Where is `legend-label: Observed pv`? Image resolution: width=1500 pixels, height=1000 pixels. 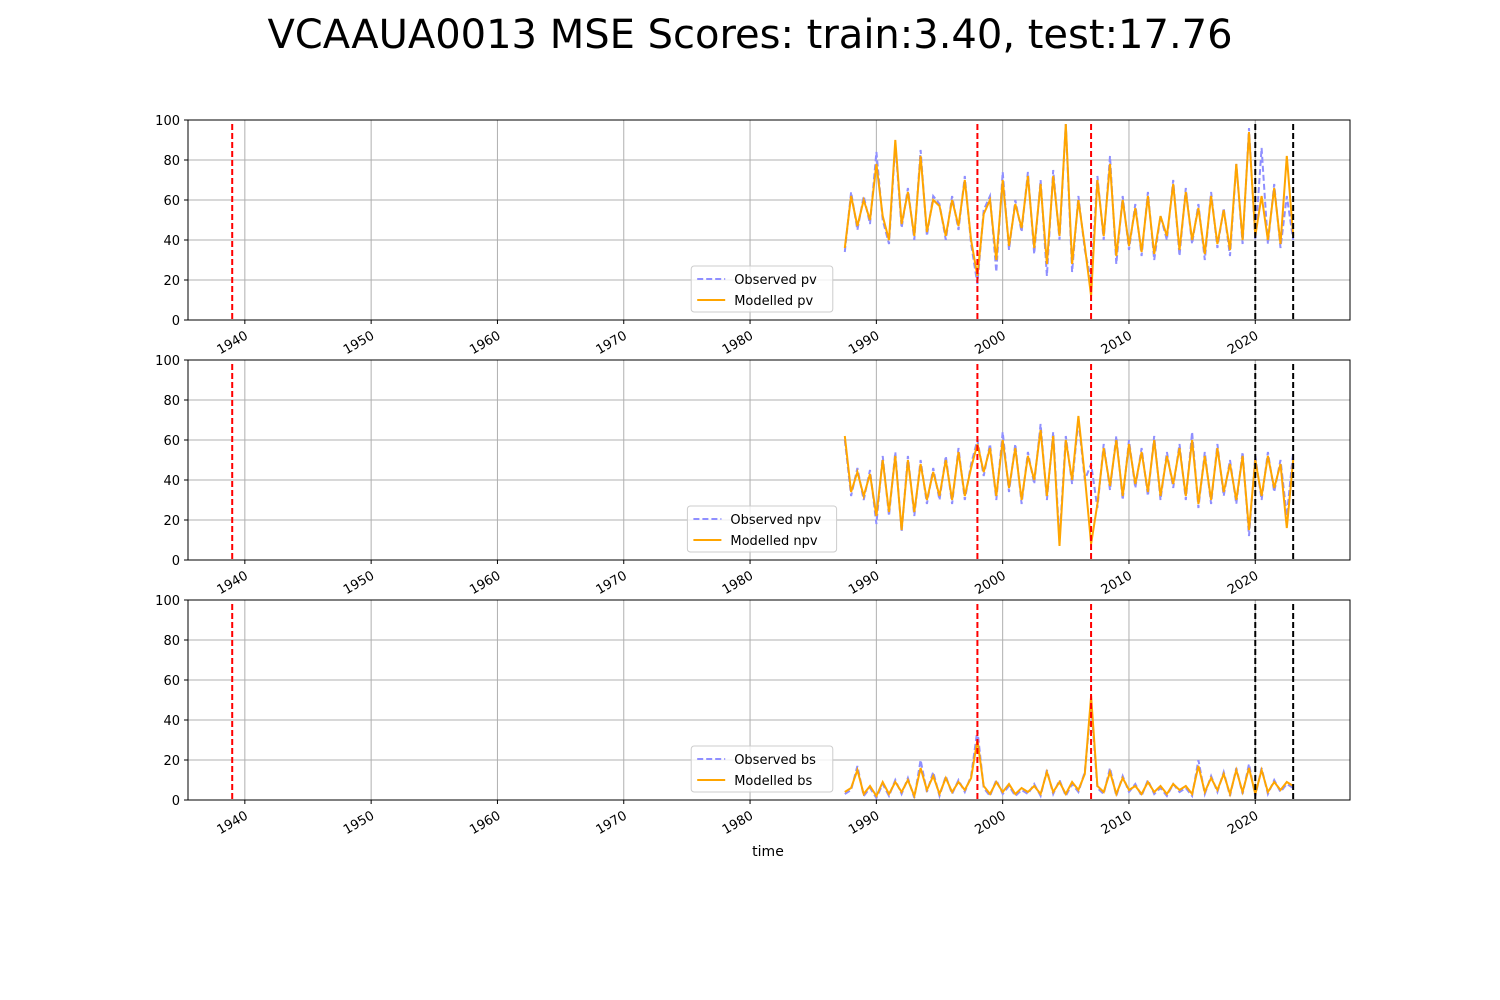 legend-label: Observed pv is located at coordinates (775, 280).